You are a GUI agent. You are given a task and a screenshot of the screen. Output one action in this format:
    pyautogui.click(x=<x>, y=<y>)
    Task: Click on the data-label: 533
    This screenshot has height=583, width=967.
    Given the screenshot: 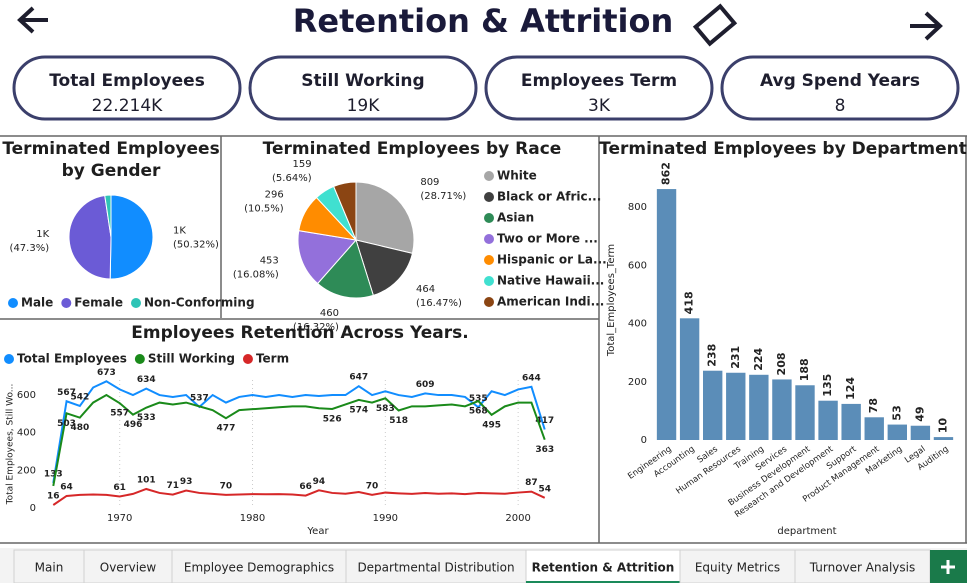 What is the action you would take?
    pyautogui.click(x=146, y=418)
    